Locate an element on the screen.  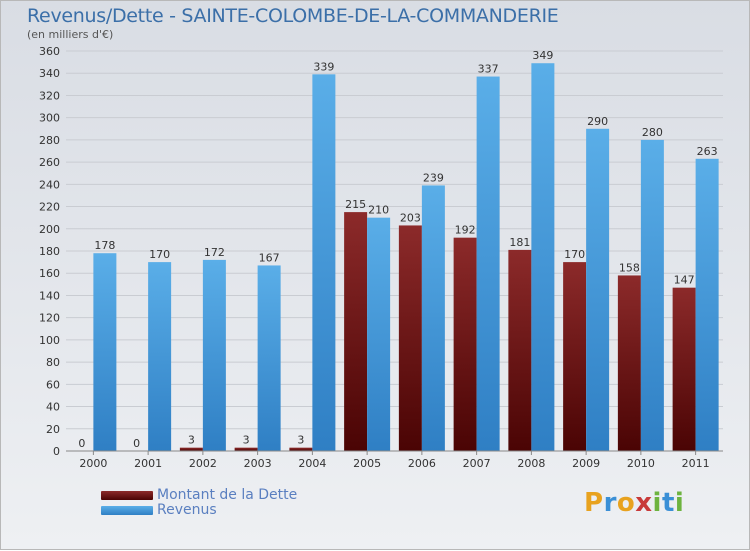
data-label-revenus-2007: 337 is located at coordinates (488, 69).